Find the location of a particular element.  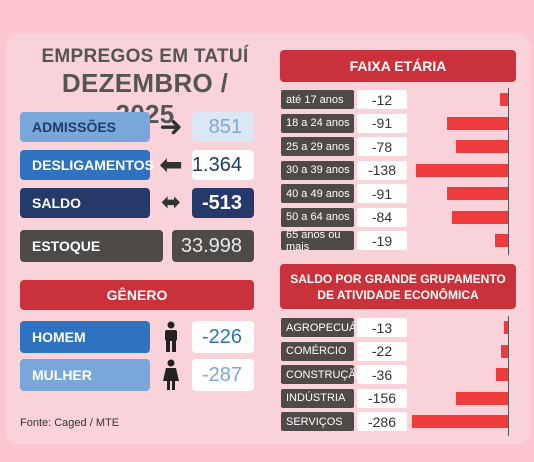

faixa-row-label: 18 a 24 anos is located at coordinates (317, 123).